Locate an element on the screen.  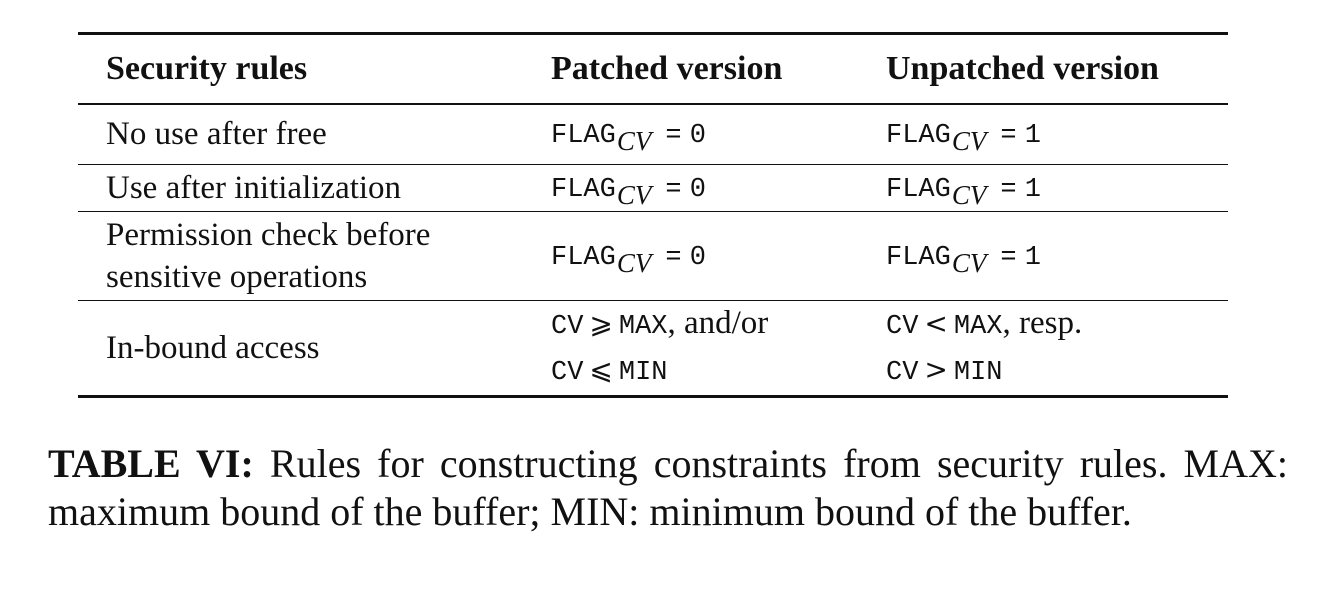
connector-text: , and/or is located at coordinates (718, 323).